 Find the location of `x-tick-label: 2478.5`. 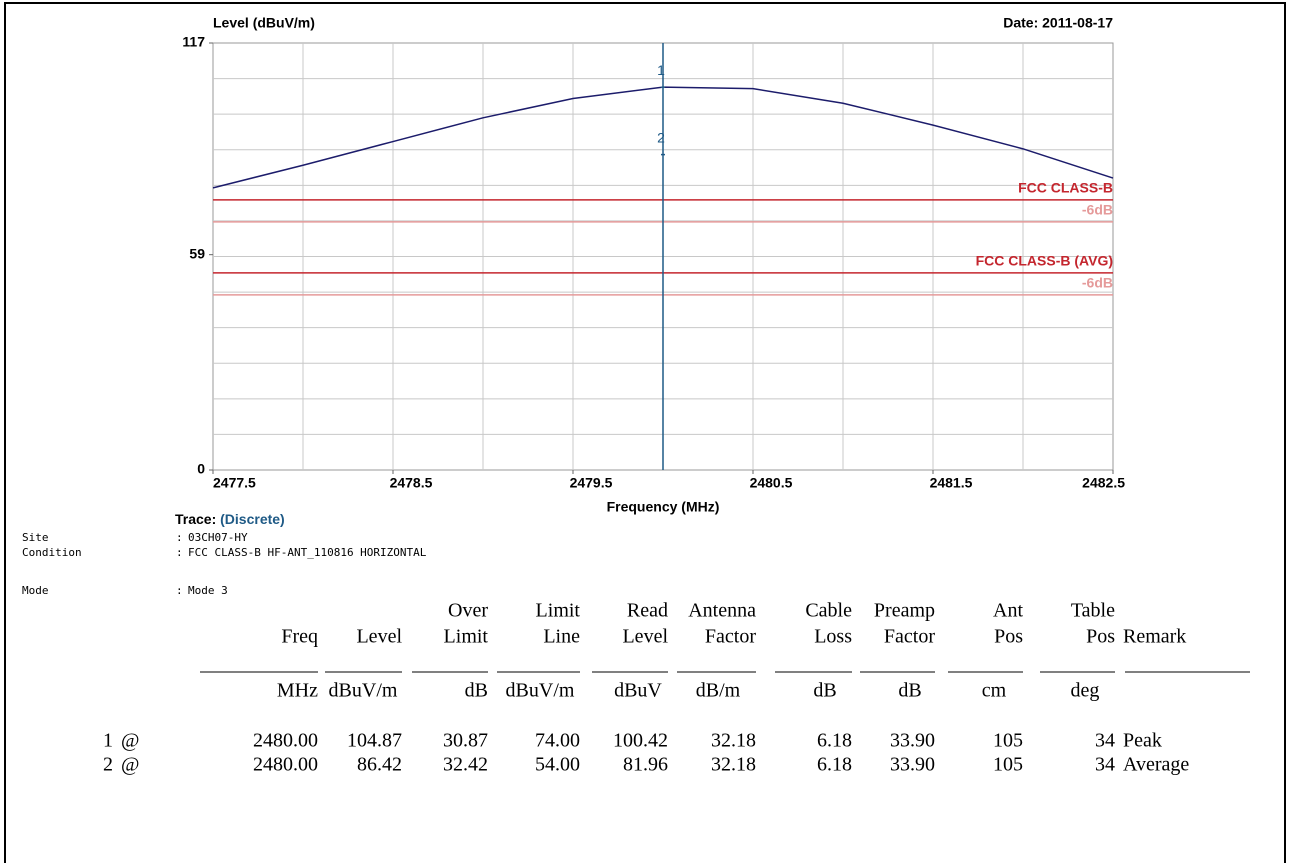

x-tick-label: 2478.5 is located at coordinates (411, 483).